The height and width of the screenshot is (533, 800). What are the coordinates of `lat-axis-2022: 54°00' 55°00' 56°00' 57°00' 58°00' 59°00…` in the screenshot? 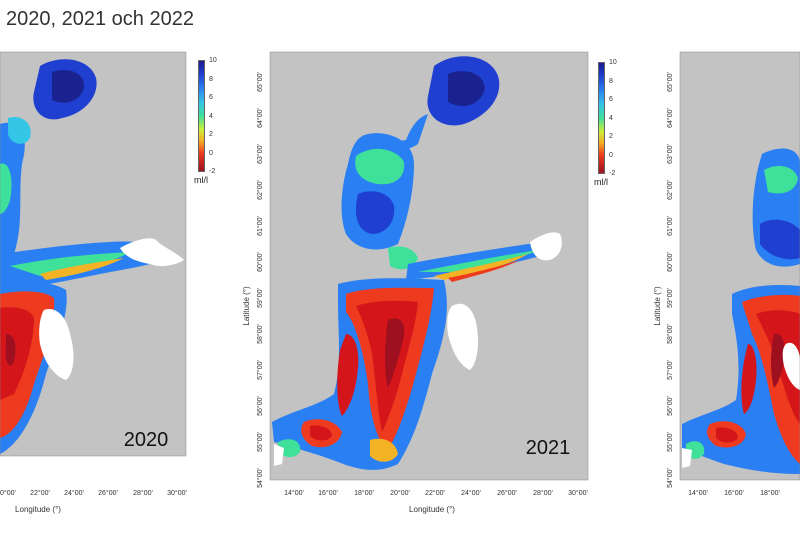 It's located at (670, 280).